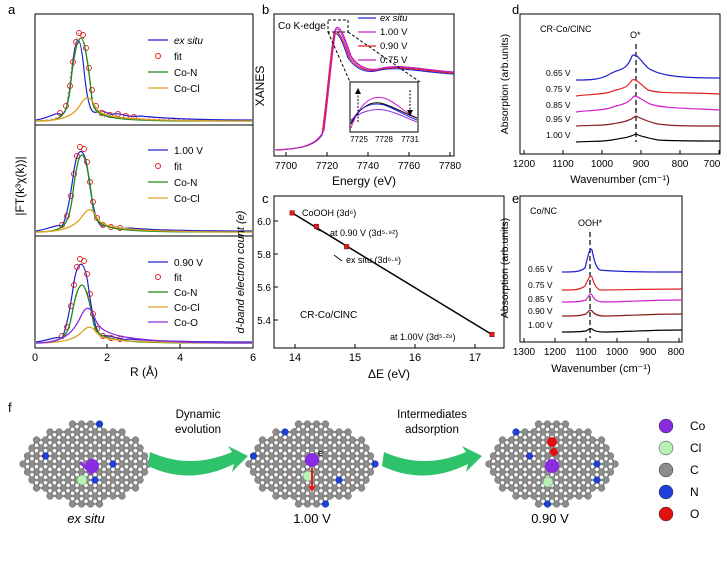  I want to click on d-xtick-4: 800, so click(680, 164).